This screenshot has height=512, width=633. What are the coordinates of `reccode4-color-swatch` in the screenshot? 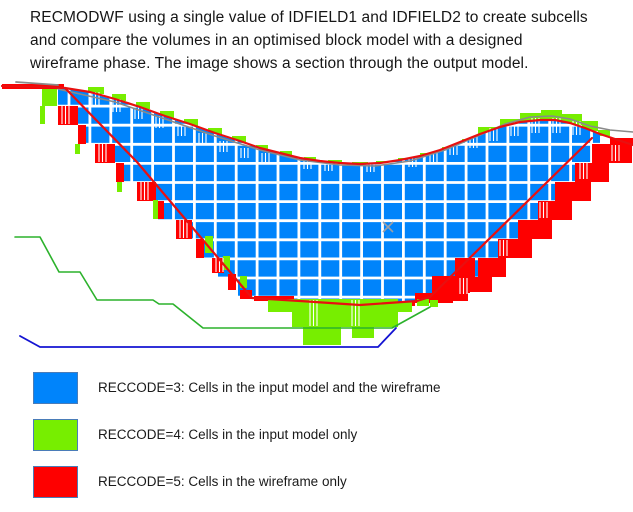 It's located at (55, 435).